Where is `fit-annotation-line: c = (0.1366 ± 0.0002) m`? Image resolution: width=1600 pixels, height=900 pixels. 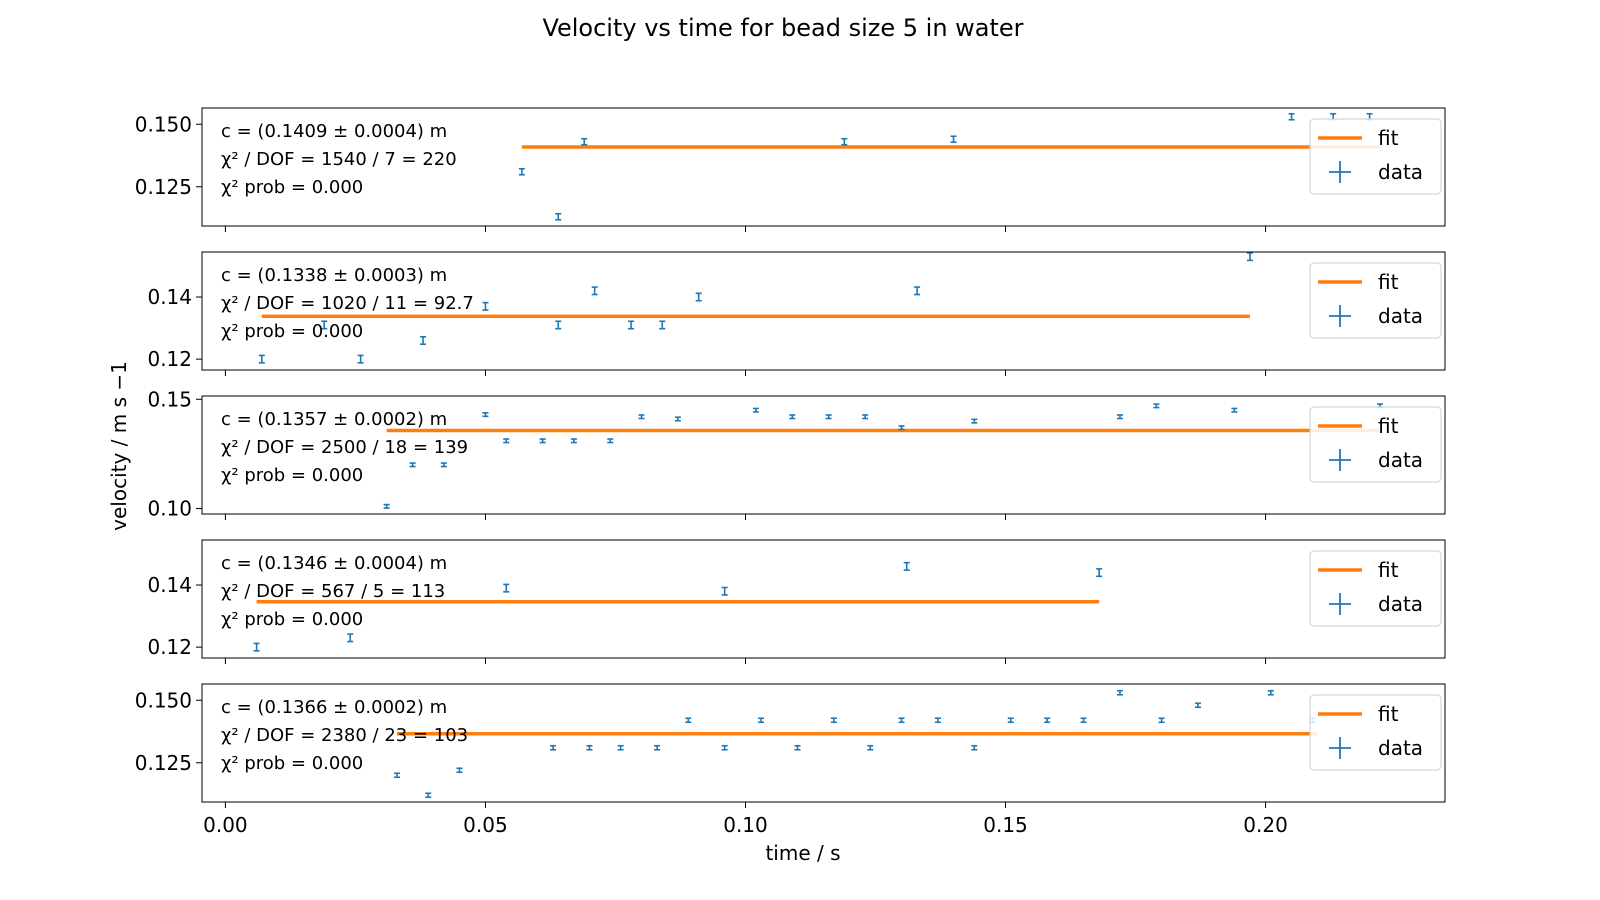
fit-annotation-line: c = (0.1366 ± 0.0002) m is located at coordinates (334, 707).